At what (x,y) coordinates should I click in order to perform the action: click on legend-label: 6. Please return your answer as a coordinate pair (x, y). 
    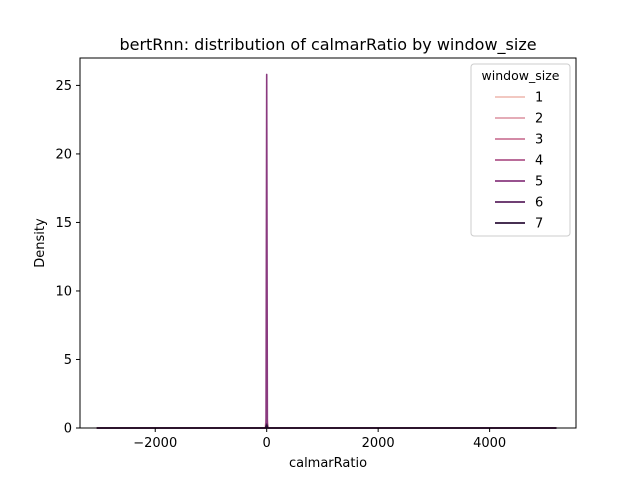
    Looking at the image, I should click on (539, 203).